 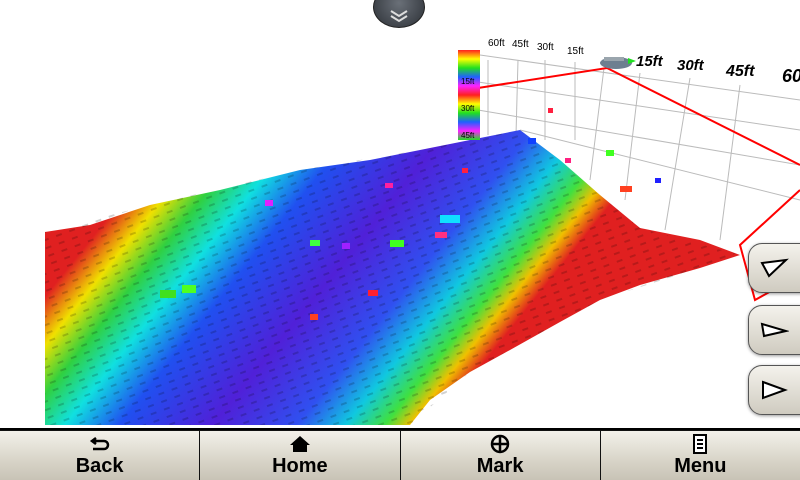 I want to click on back-arrow-icon, so click(x=100, y=444).